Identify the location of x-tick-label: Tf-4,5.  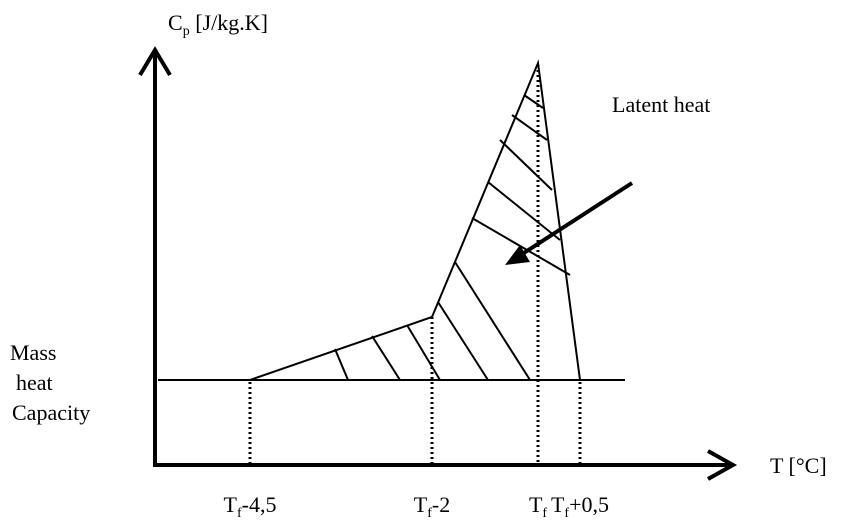
(250, 506).